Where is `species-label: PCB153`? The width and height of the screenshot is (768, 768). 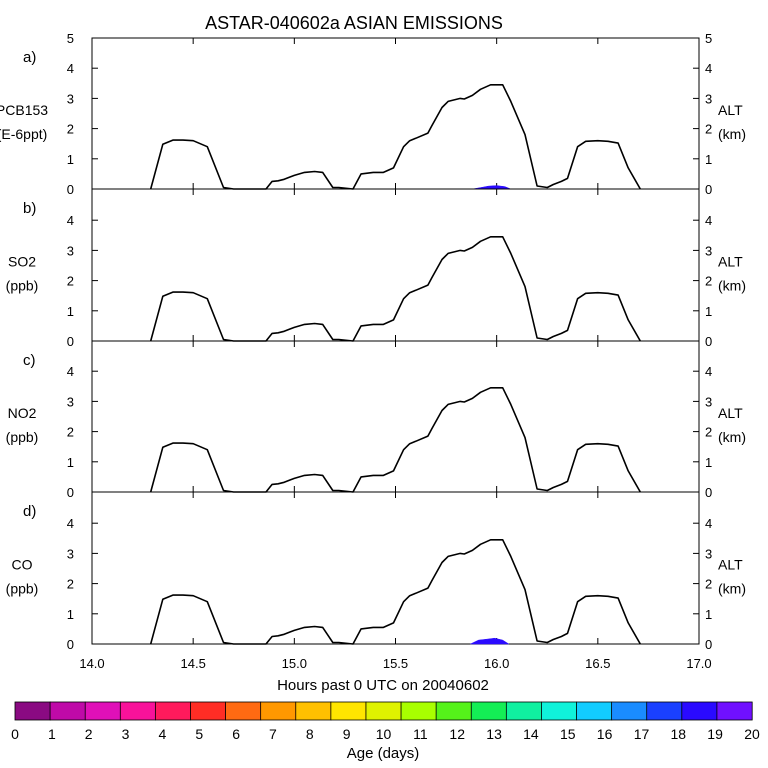 species-label: PCB153 is located at coordinates (24, 110).